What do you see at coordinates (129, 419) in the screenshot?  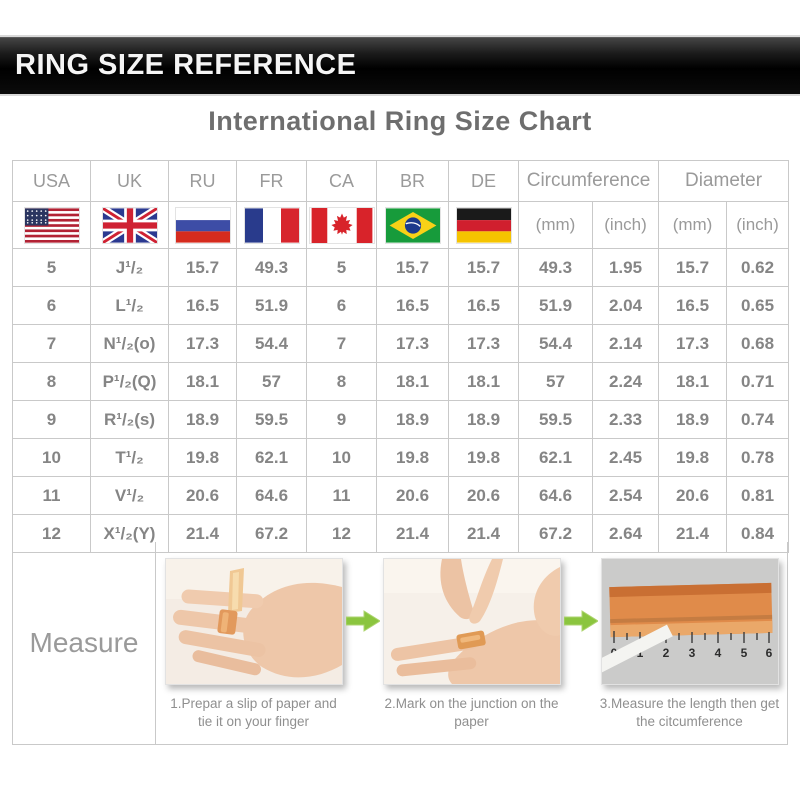 I see `cell-uk: R¹/₂(s)` at bounding box center [129, 419].